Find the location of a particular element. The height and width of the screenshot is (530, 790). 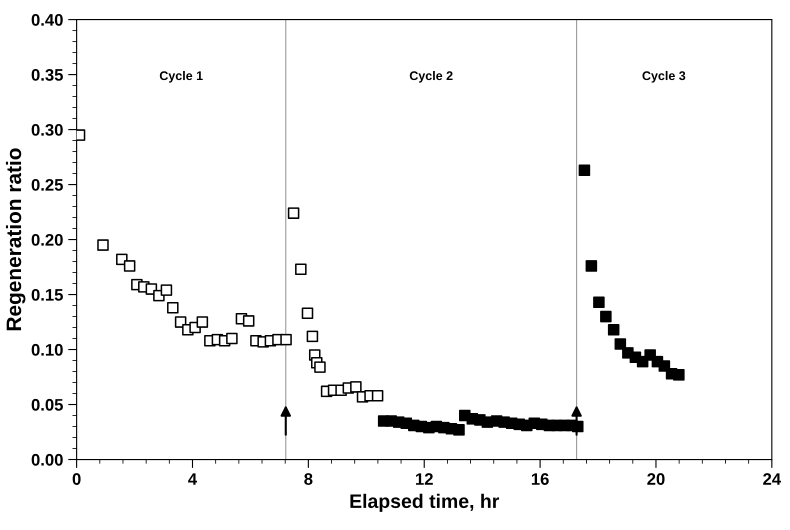

x-tick-label: 20 is located at coordinates (656, 479).